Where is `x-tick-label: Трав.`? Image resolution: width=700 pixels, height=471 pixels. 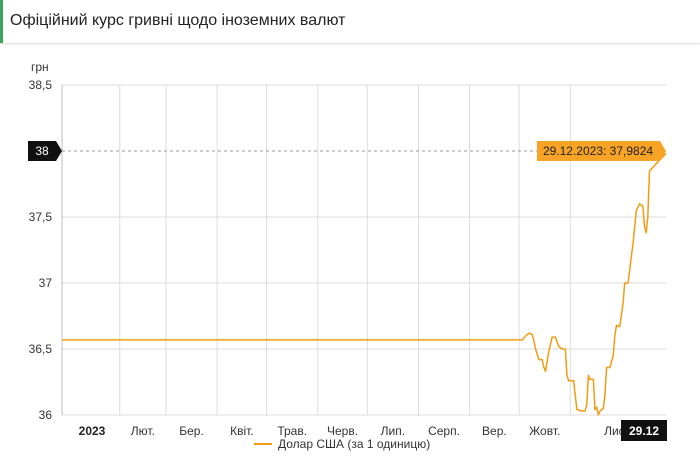
x-tick-label: Трав. is located at coordinates (292, 431).